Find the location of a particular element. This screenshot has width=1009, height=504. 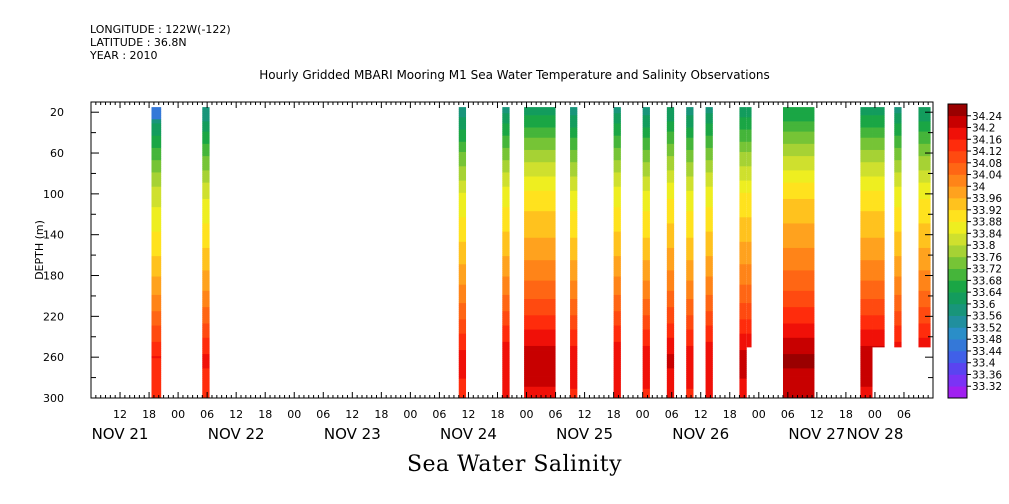

y-tick-label: 60 is located at coordinates (57, 153).